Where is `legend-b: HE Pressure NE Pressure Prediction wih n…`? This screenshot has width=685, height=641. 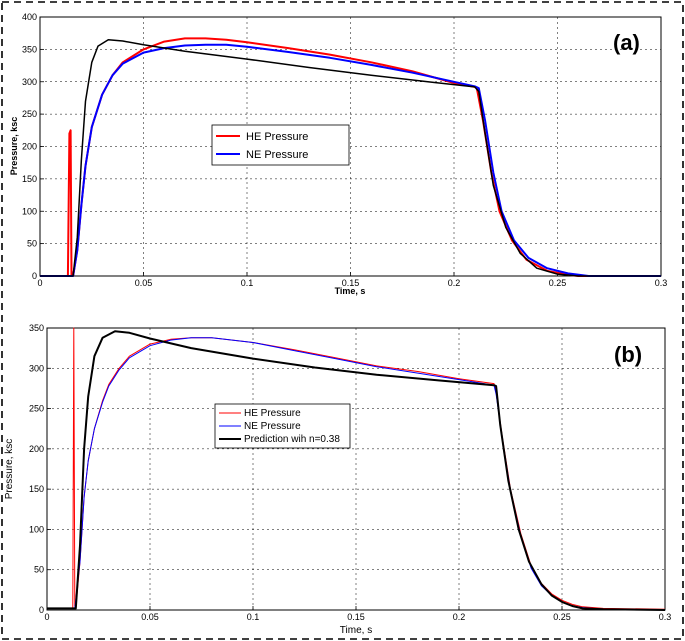 legend-b: HE Pressure NE Pressure Prediction wih n… is located at coordinates (282, 426).